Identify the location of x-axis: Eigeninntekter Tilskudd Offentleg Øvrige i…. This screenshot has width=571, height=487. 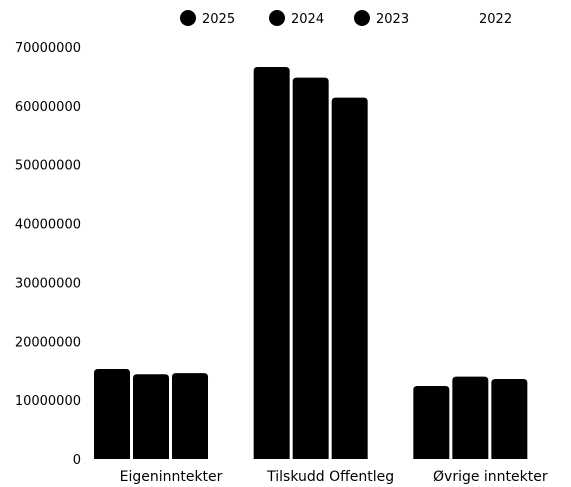
(334, 477).